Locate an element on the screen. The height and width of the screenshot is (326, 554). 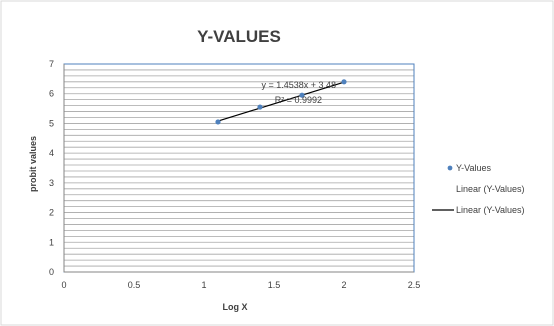
x-tick-label: 1 is located at coordinates (203, 285).